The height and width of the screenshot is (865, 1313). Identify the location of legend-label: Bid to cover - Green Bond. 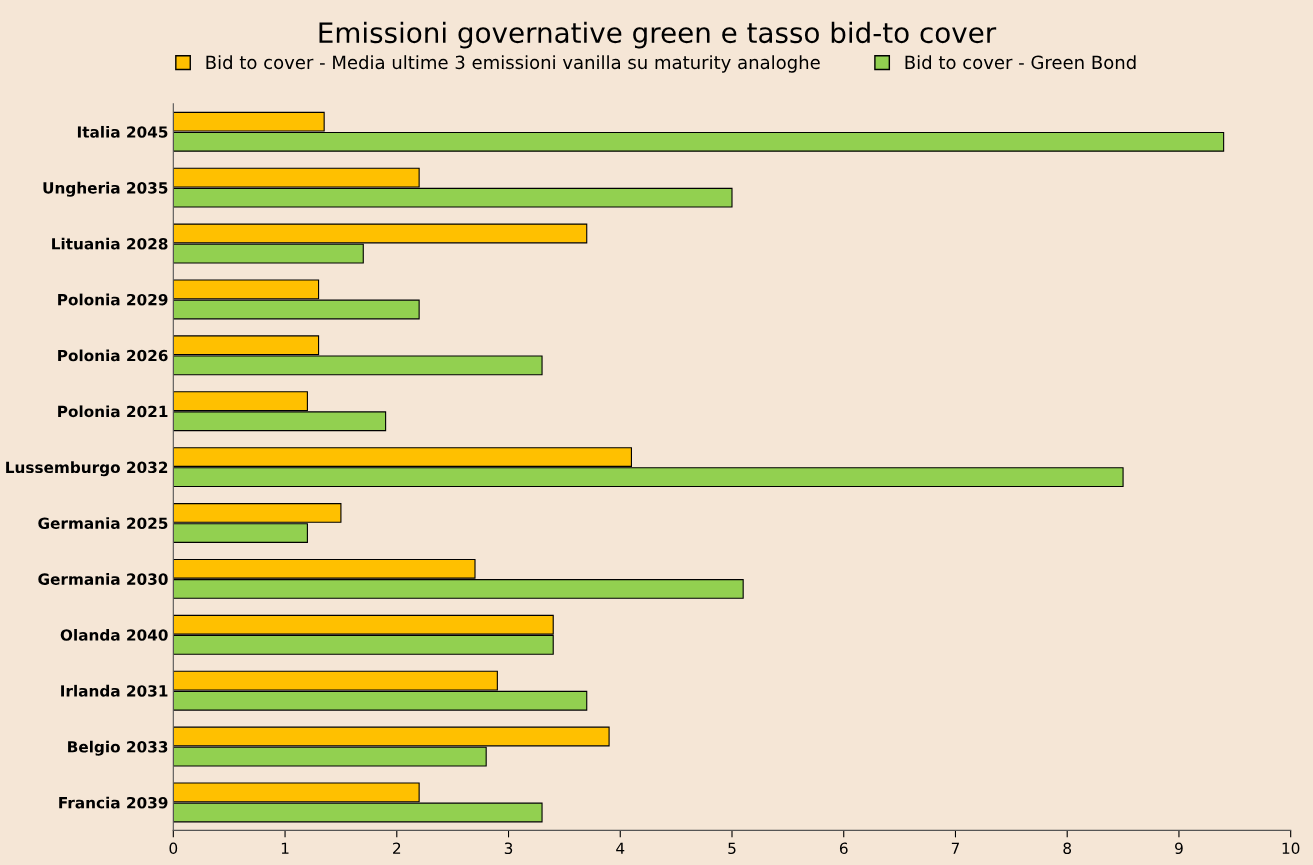
(1020, 62).